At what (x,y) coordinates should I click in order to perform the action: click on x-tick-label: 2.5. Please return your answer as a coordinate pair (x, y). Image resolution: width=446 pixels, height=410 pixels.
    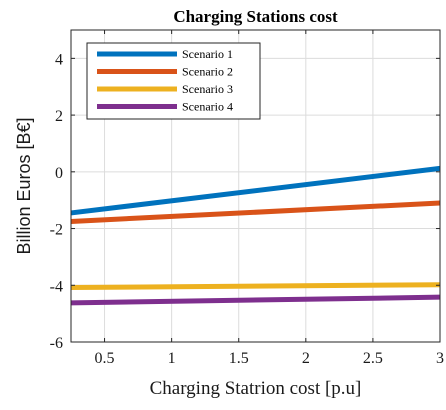
    Looking at the image, I should click on (373, 358).